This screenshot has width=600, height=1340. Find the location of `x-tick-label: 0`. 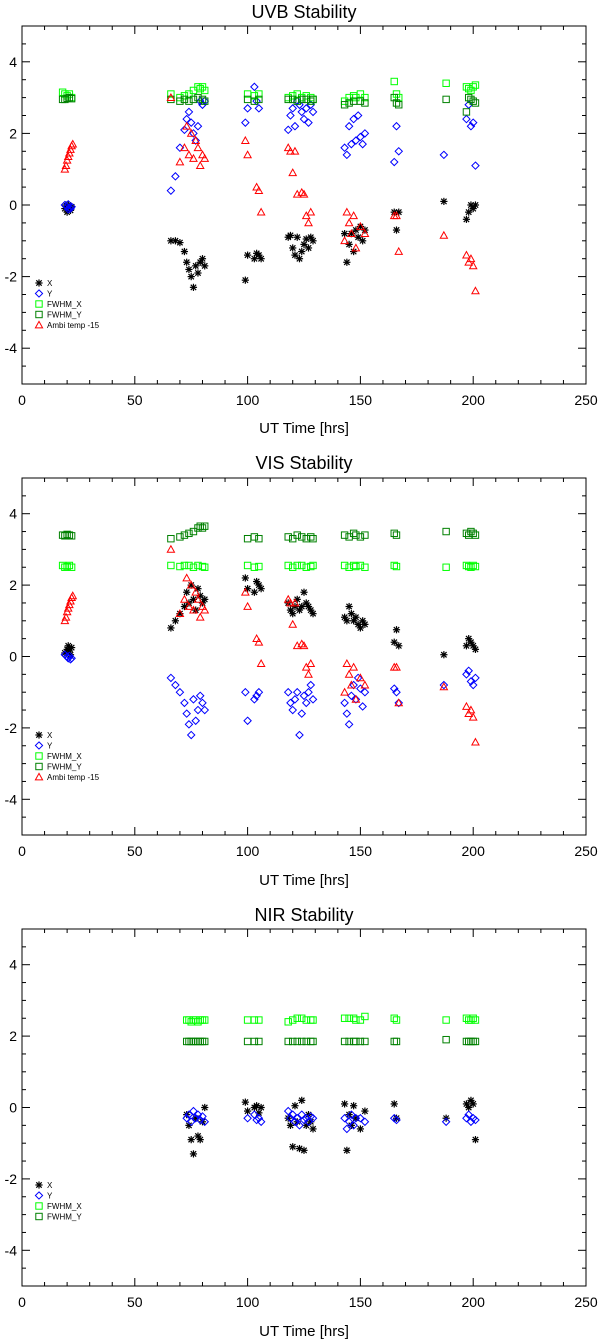

x-tick-label: 0 is located at coordinates (22, 851).